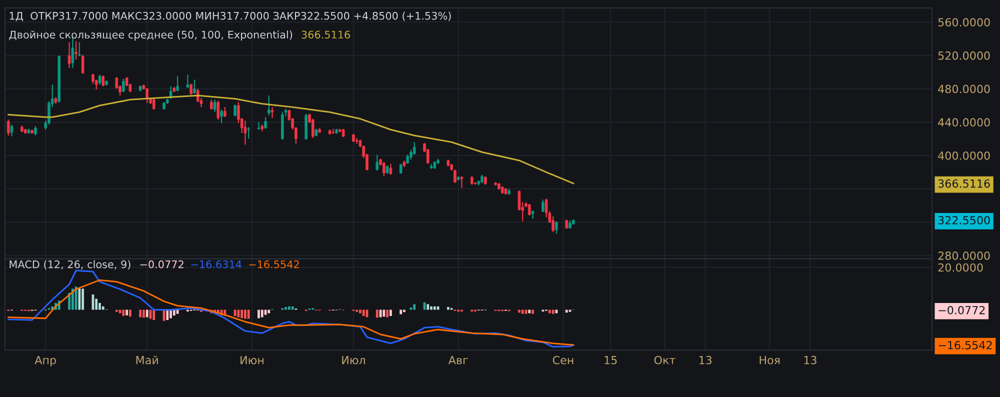 This screenshot has height=397, width=1000. What do you see at coordinates (964, 122) in the screenshot?
I see `y-tick-label: 440.0000` at bounding box center [964, 122].